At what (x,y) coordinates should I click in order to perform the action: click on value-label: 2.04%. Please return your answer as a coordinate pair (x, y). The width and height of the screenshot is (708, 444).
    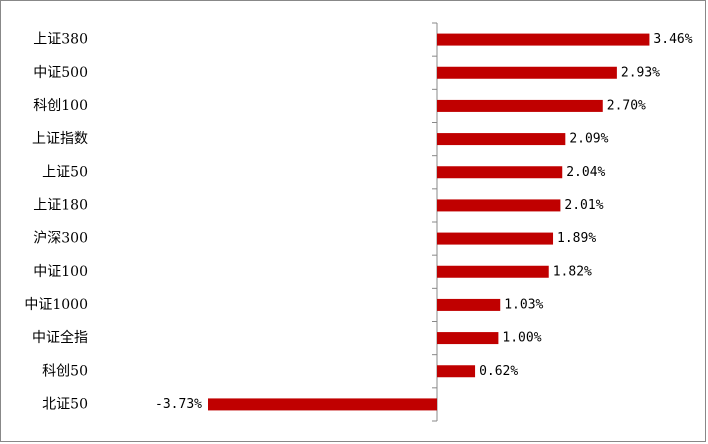
    Looking at the image, I should click on (585, 172).